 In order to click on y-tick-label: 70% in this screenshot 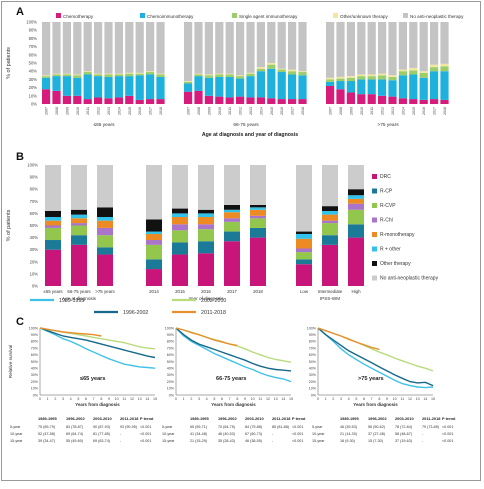, I will do `click(34, 201)`.